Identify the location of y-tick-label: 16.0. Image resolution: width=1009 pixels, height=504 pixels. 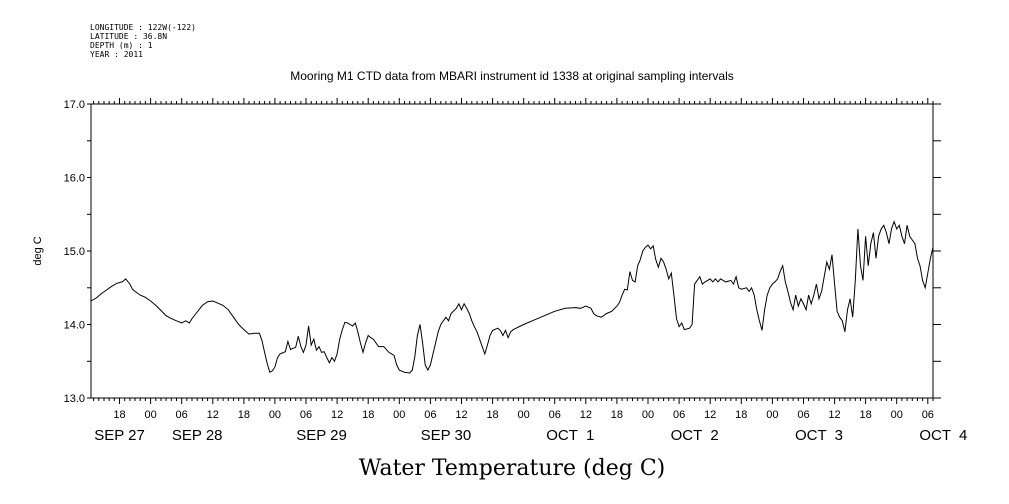
(74, 179).